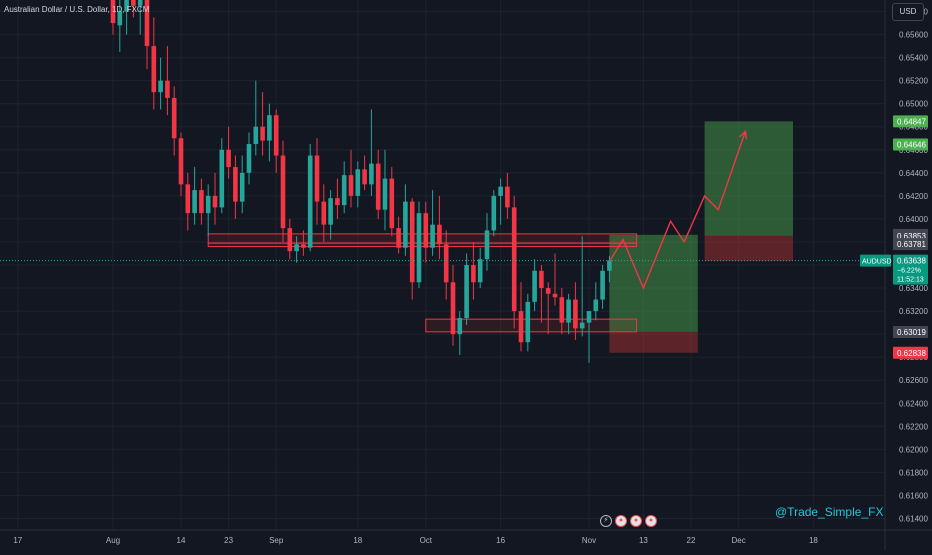 The width and height of the screenshot is (932, 555). What do you see at coordinates (589, 540) in the screenshot?
I see `time-axis-tick-label: Nov` at bounding box center [589, 540].